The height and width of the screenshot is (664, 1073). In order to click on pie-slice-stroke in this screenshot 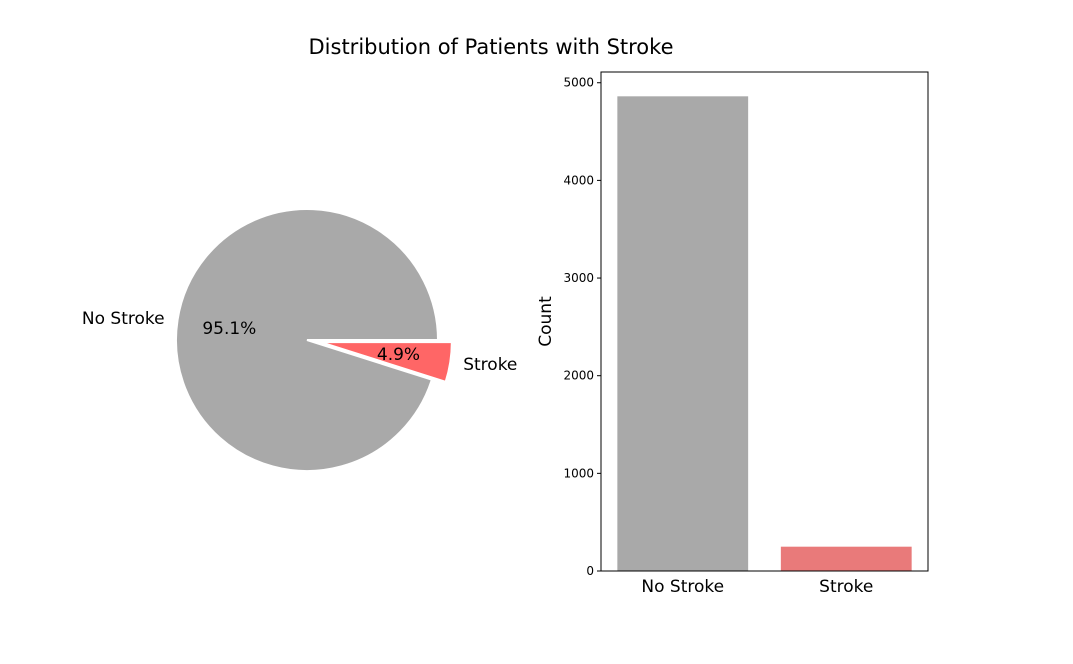, I will do `click(386, 362)`.